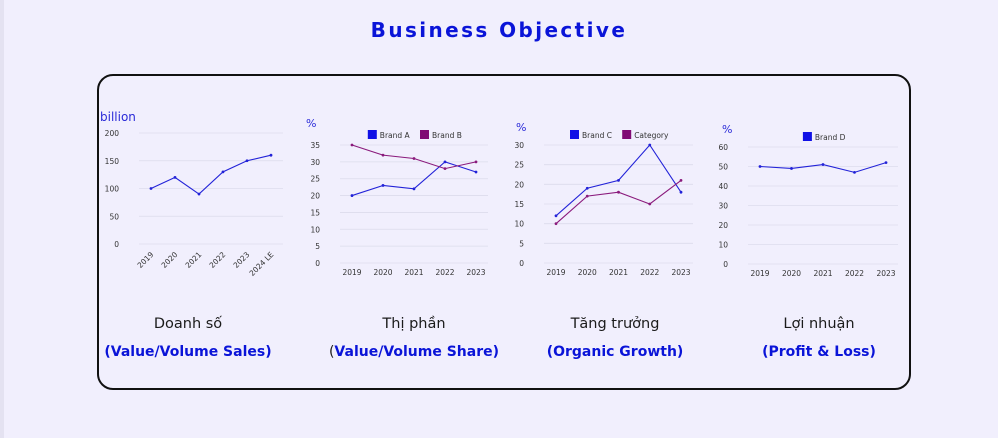 The height and width of the screenshot is (438, 998). I want to click on legend-label: Category, so click(651, 135).